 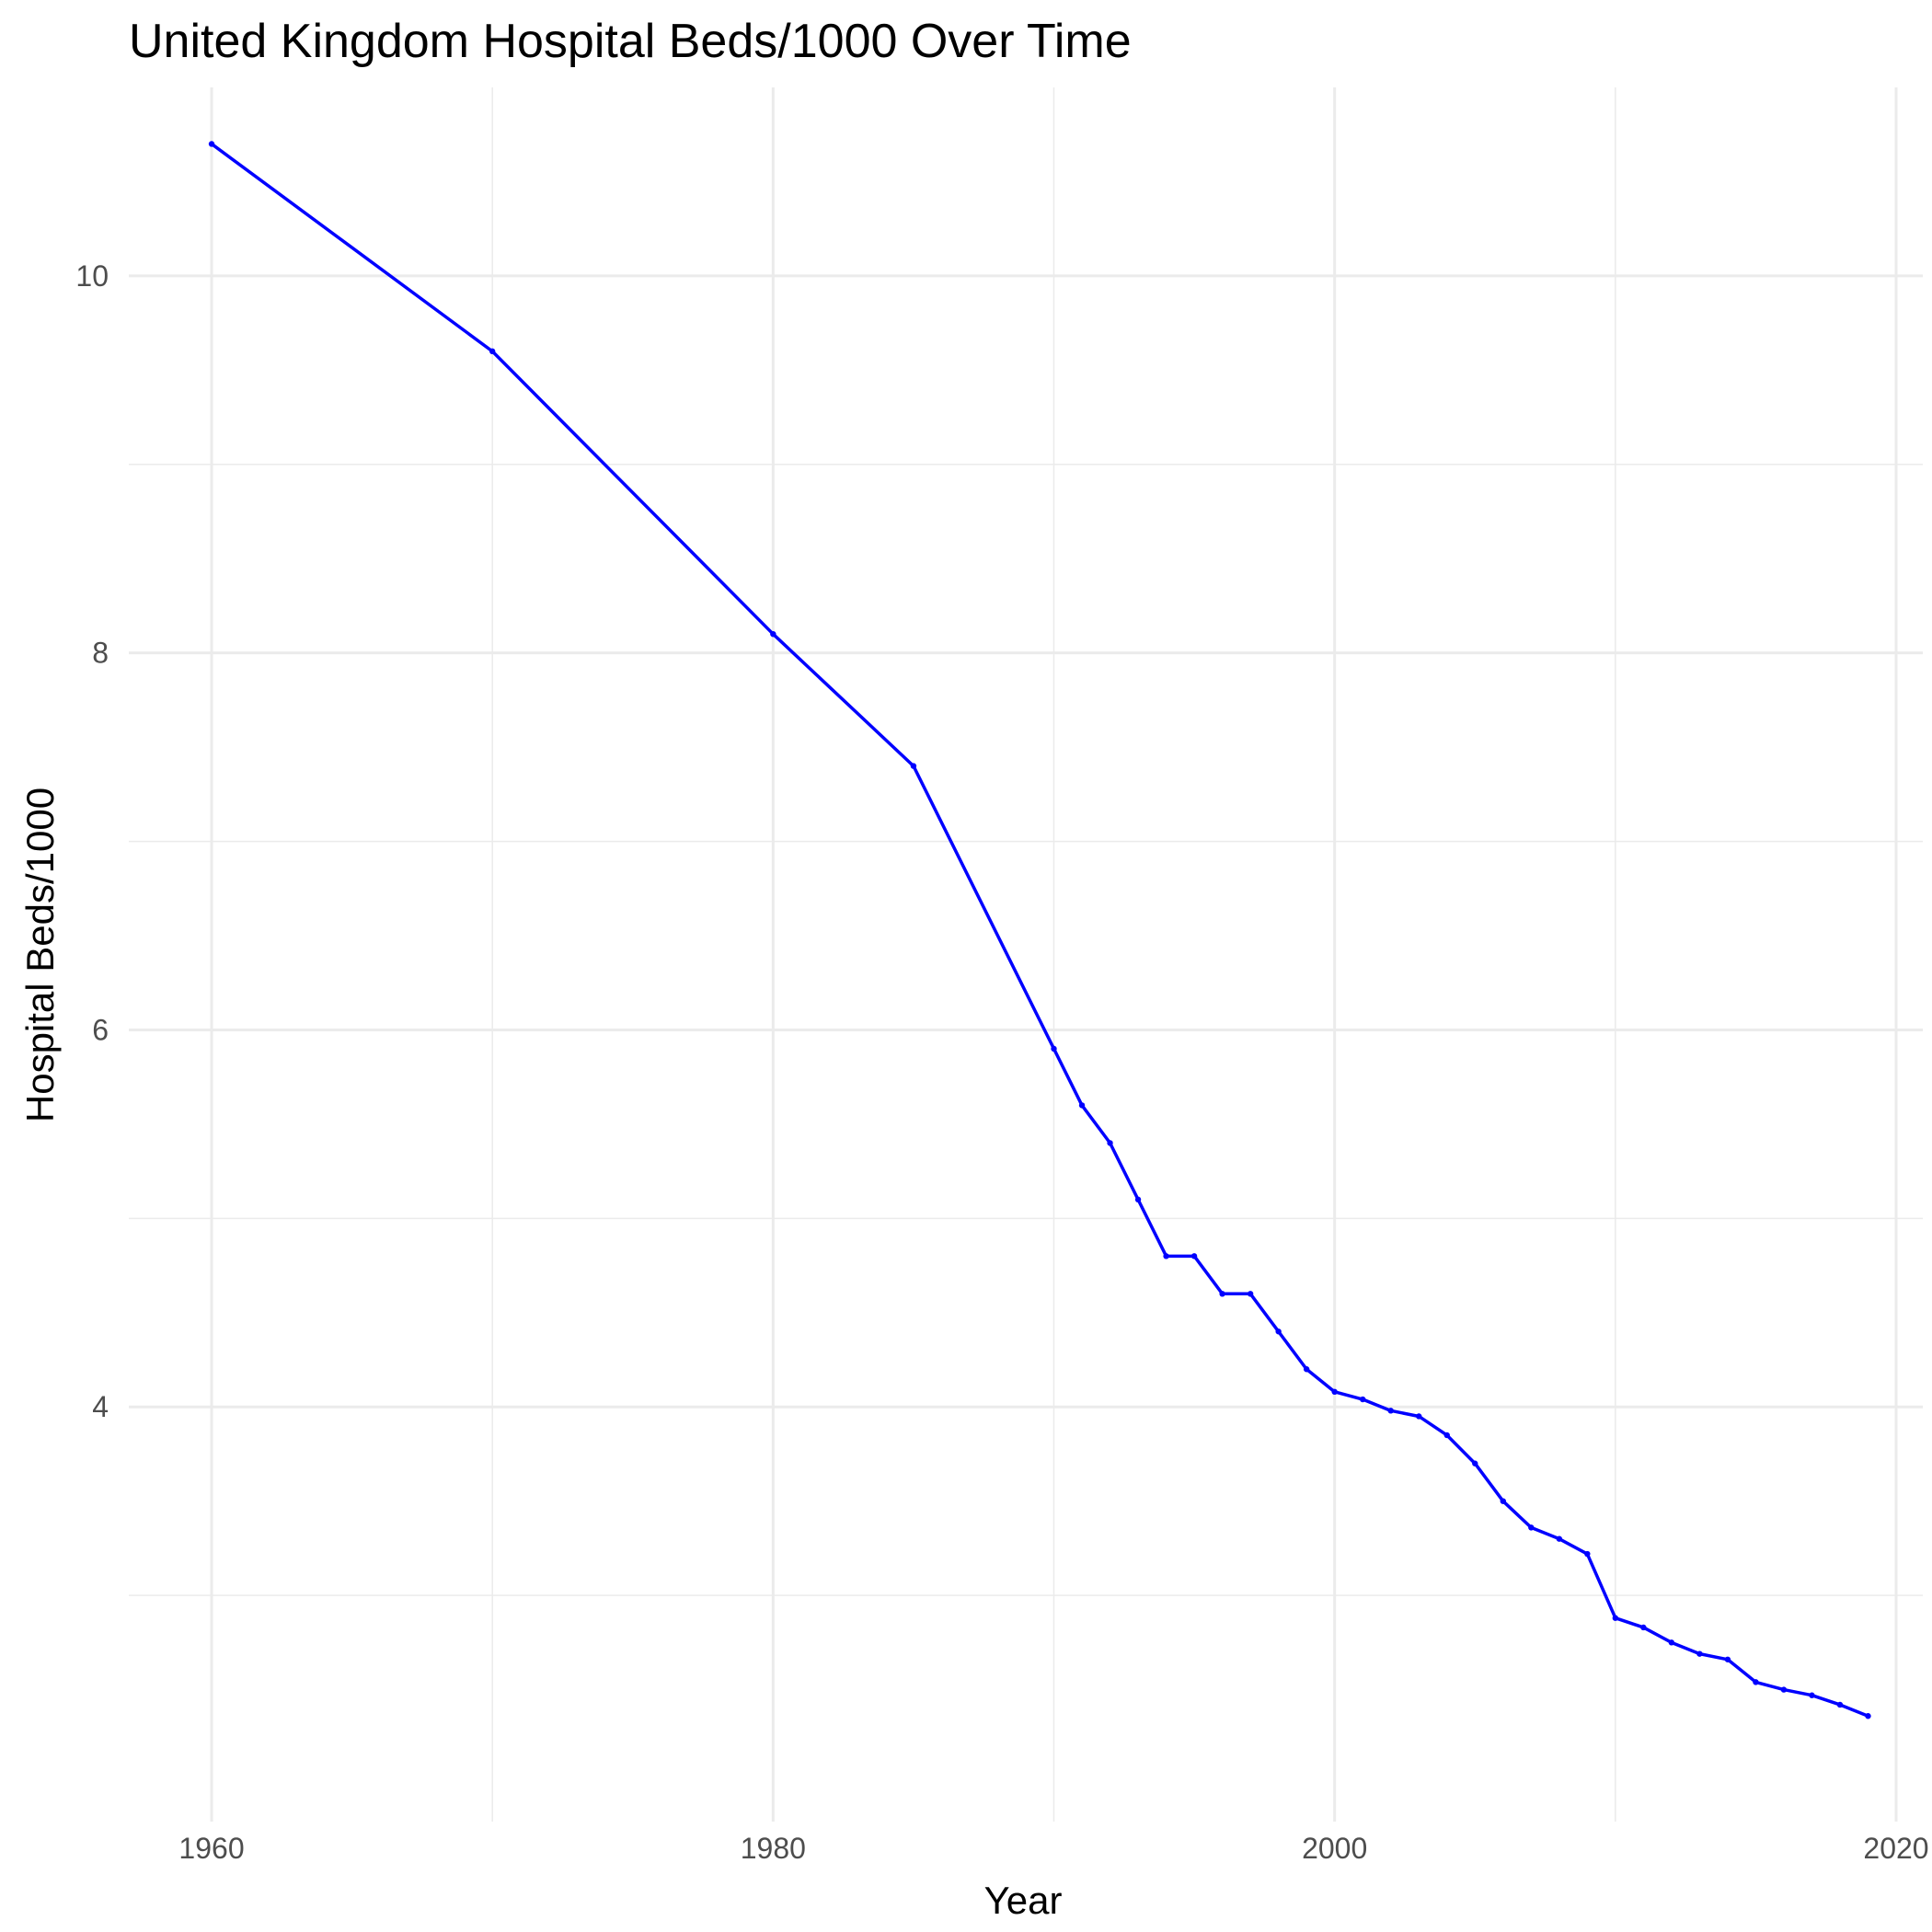 I want to click on y-tick-label: 8, so click(x=100, y=653).